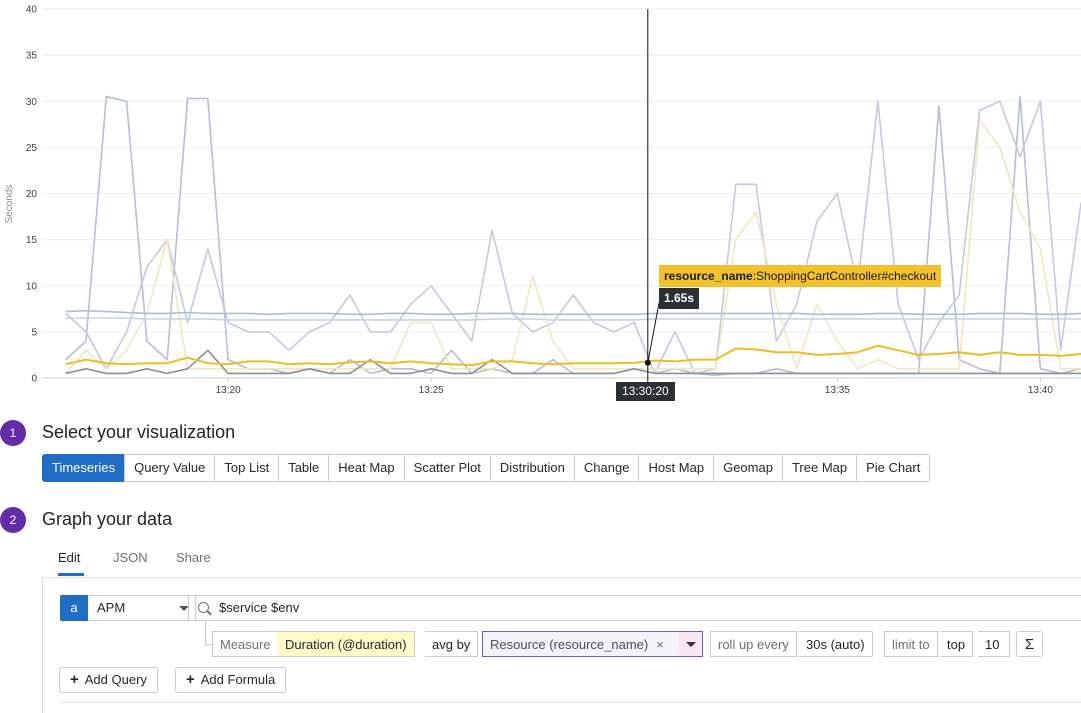 This screenshot has height=713, width=1081. Describe the element at coordinates (209, 633) in the screenshot. I see `query-connector` at that location.